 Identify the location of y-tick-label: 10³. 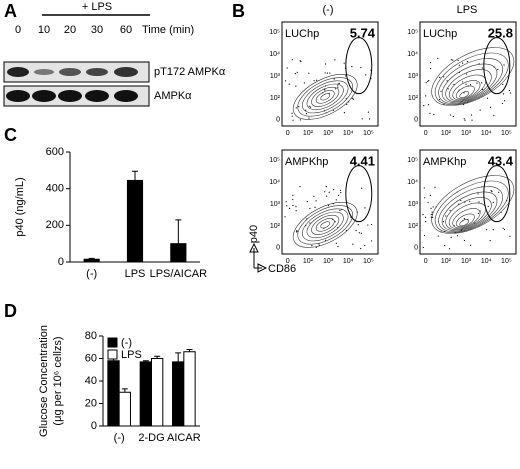
(275, 204).